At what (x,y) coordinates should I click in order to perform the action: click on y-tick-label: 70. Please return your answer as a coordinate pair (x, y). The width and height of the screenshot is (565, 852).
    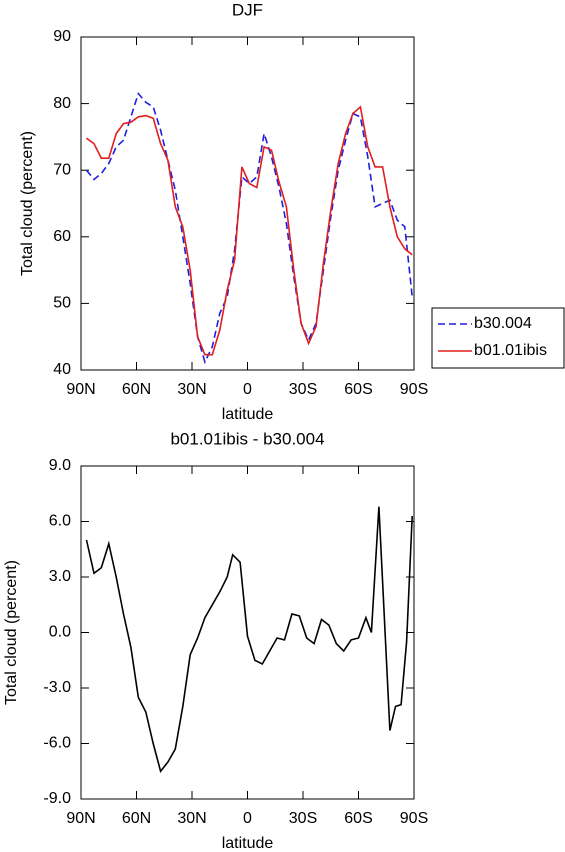
    Looking at the image, I should click on (62, 169).